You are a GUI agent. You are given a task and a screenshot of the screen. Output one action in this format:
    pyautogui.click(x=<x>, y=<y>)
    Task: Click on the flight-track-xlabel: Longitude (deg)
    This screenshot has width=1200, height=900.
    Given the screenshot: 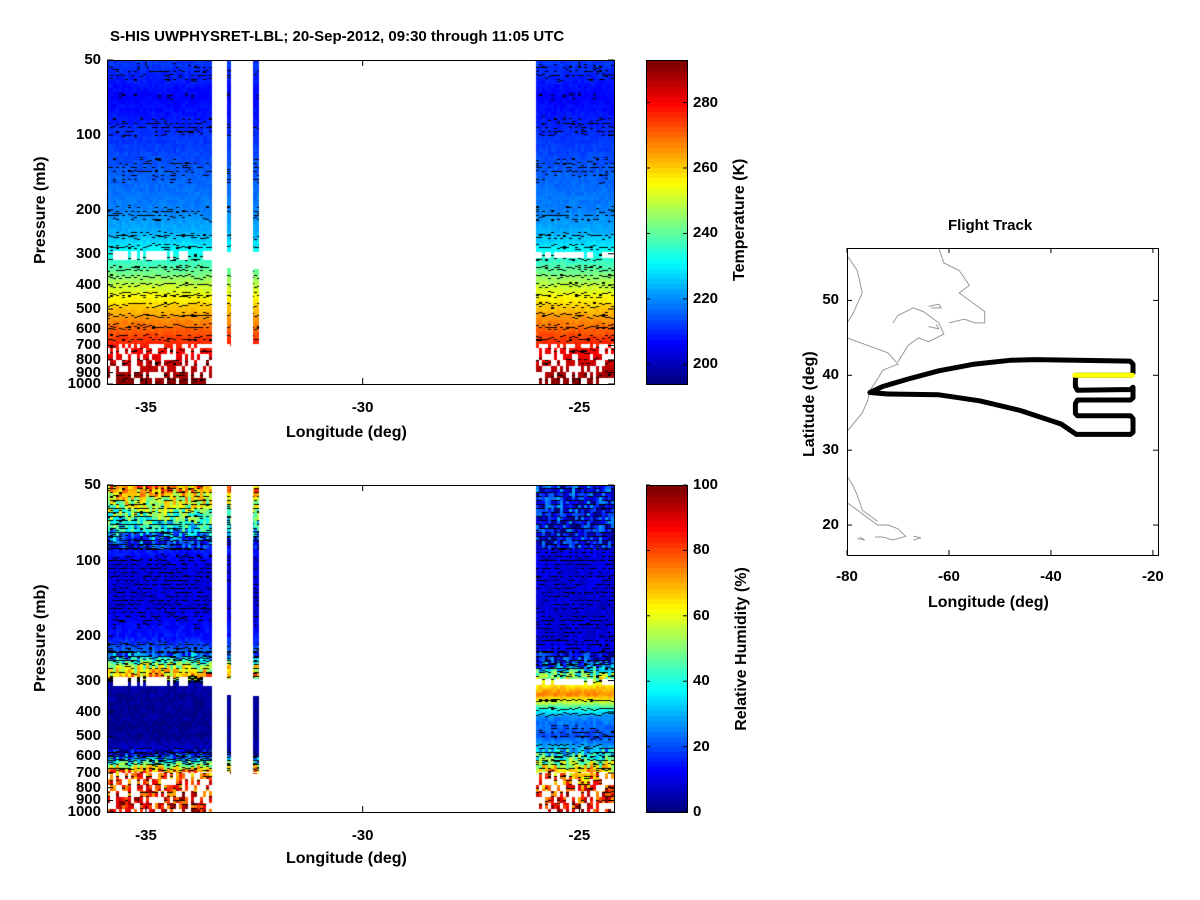 What is the action you would take?
    pyautogui.click(x=988, y=602)
    